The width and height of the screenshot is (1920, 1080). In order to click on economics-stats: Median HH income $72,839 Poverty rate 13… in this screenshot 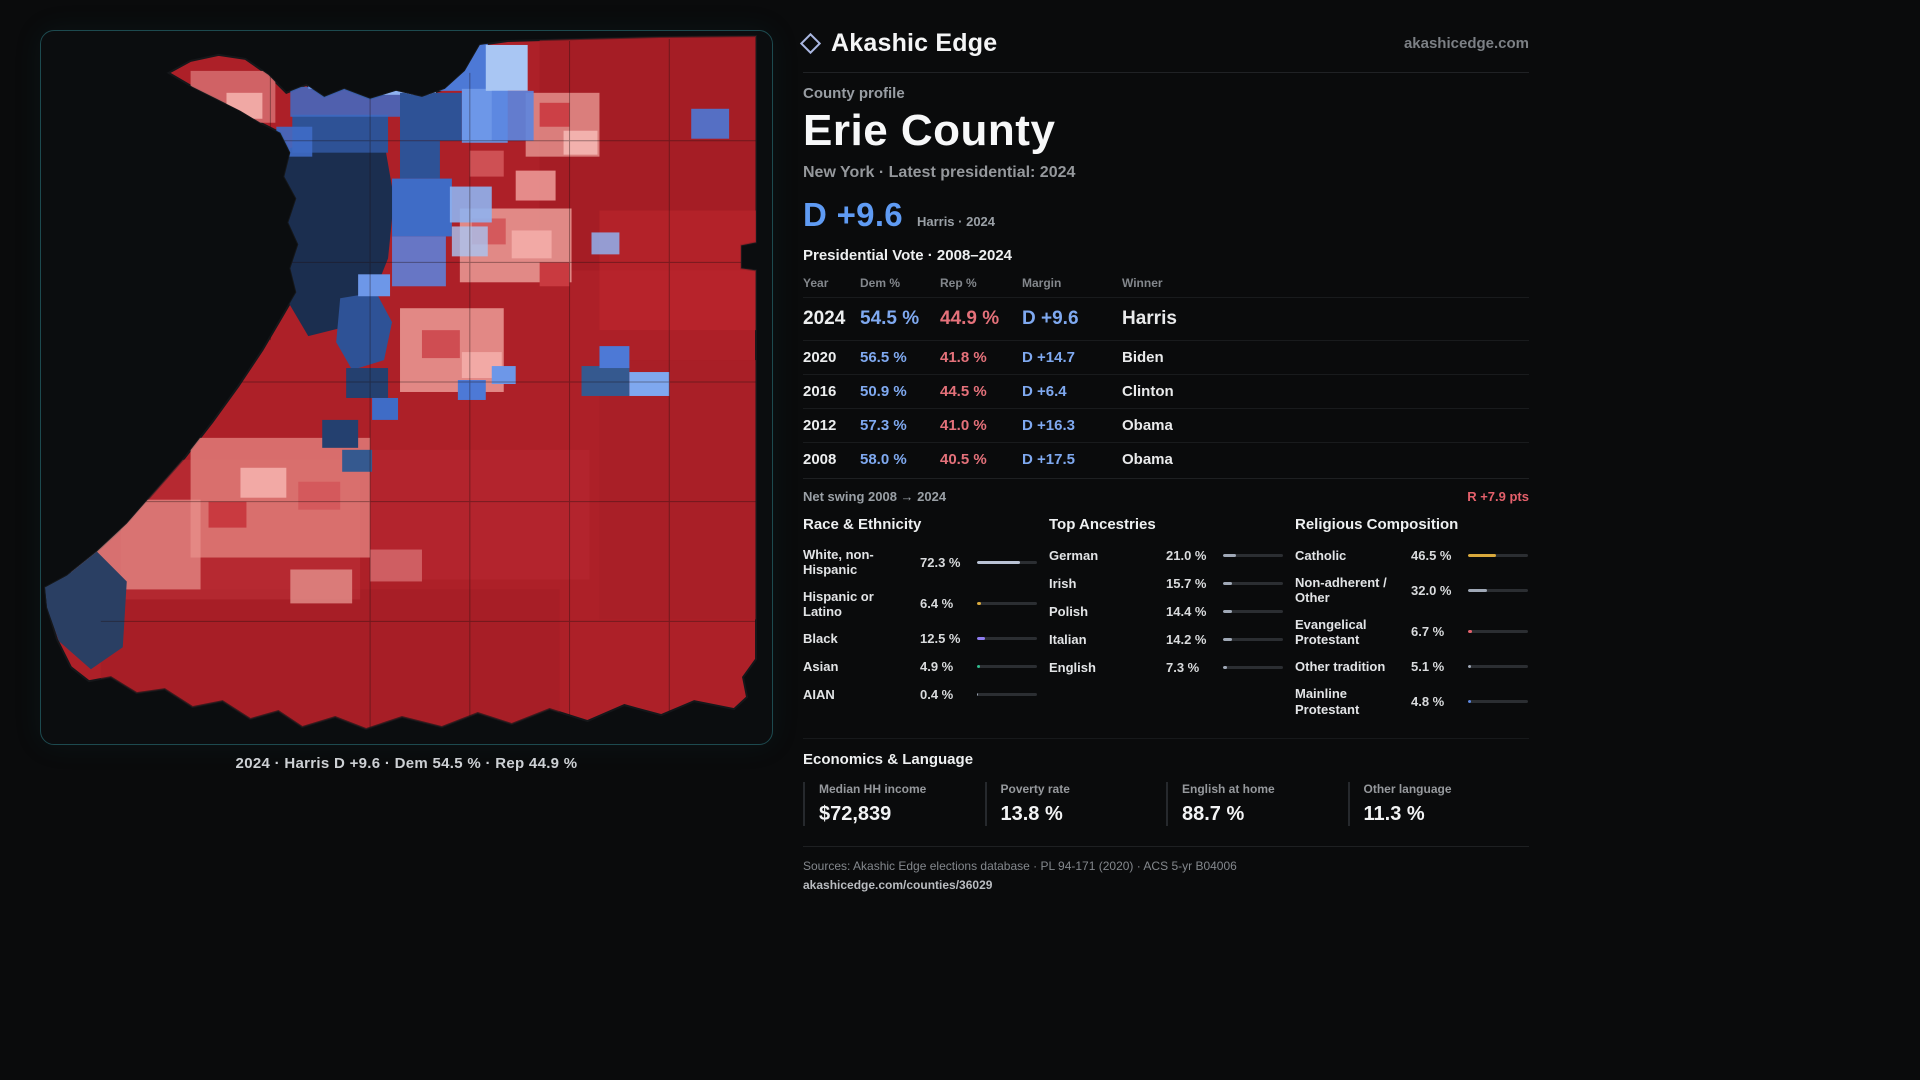, I will do `click(1166, 803)`.